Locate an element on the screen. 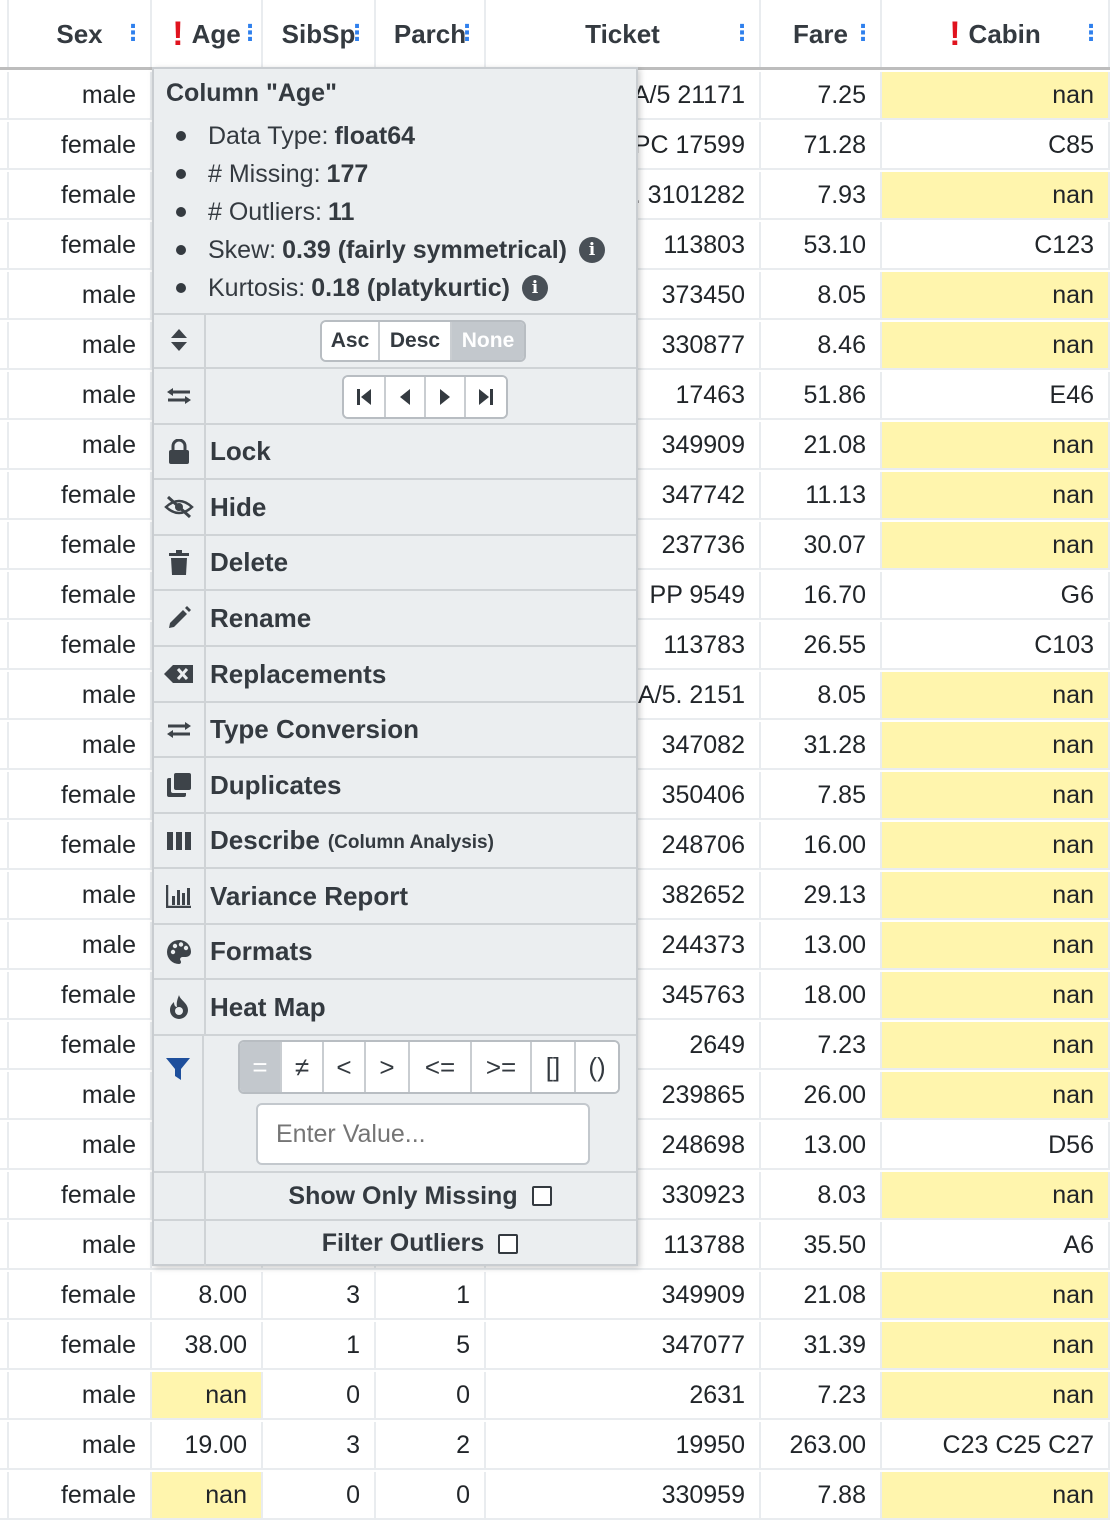 This screenshot has width=1110, height=1520. menu-item-type-conversion: Type Conversion is located at coordinates (395, 730).